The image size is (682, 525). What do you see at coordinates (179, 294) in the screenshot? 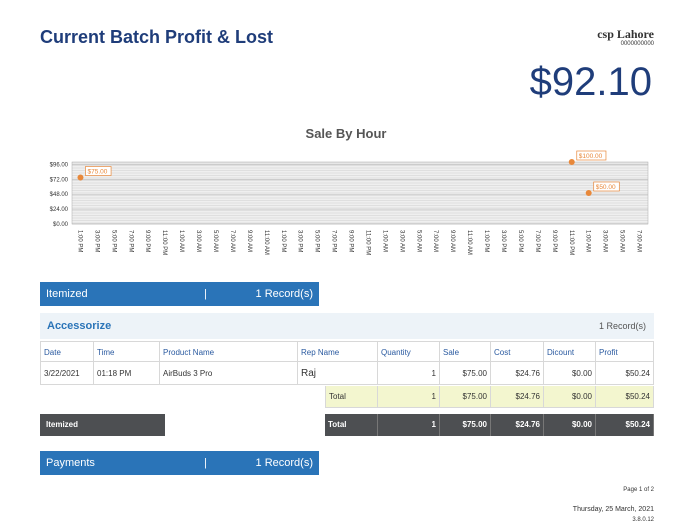
I see `itemized-bar: Itemized | 1 Record(s)` at bounding box center [179, 294].